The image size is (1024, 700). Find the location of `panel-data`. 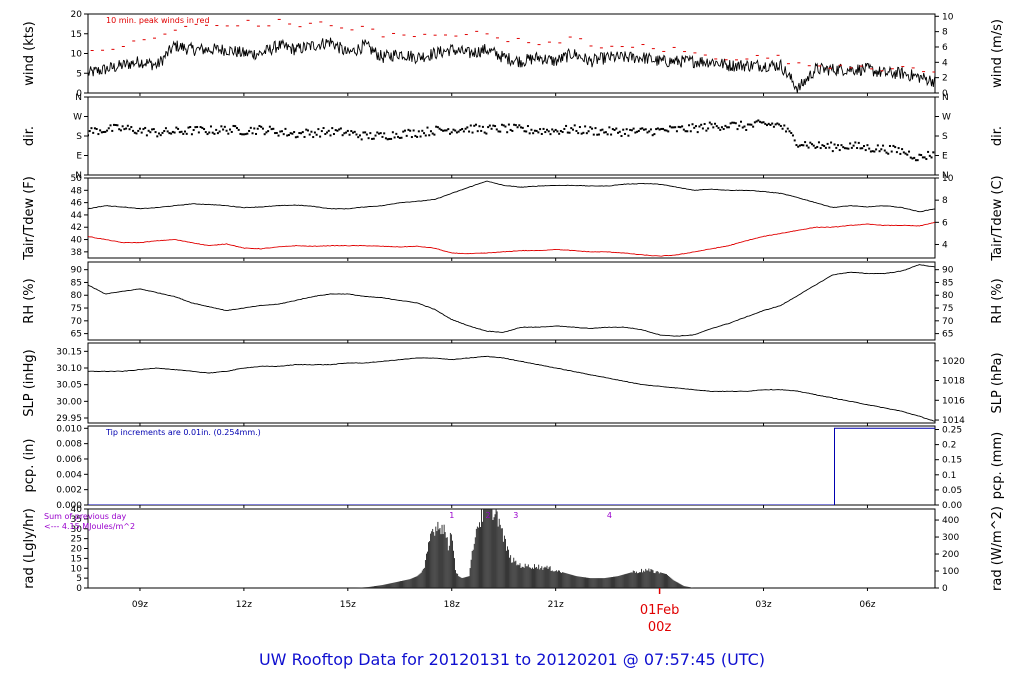

panel-data is located at coordinates (511, 388).